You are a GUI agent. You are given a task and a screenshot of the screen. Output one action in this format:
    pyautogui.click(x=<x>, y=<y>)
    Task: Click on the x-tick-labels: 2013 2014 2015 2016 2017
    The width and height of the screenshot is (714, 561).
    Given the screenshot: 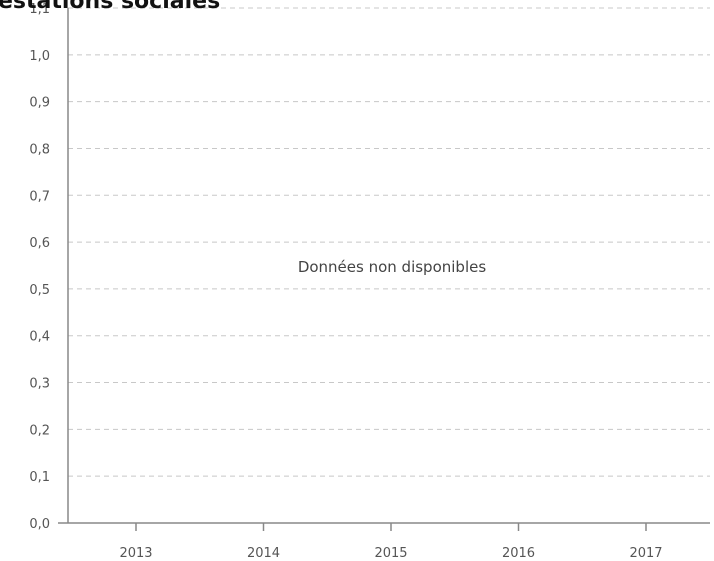 What is the action you would take?
    pyautogui.click(x=390, y=553)
    